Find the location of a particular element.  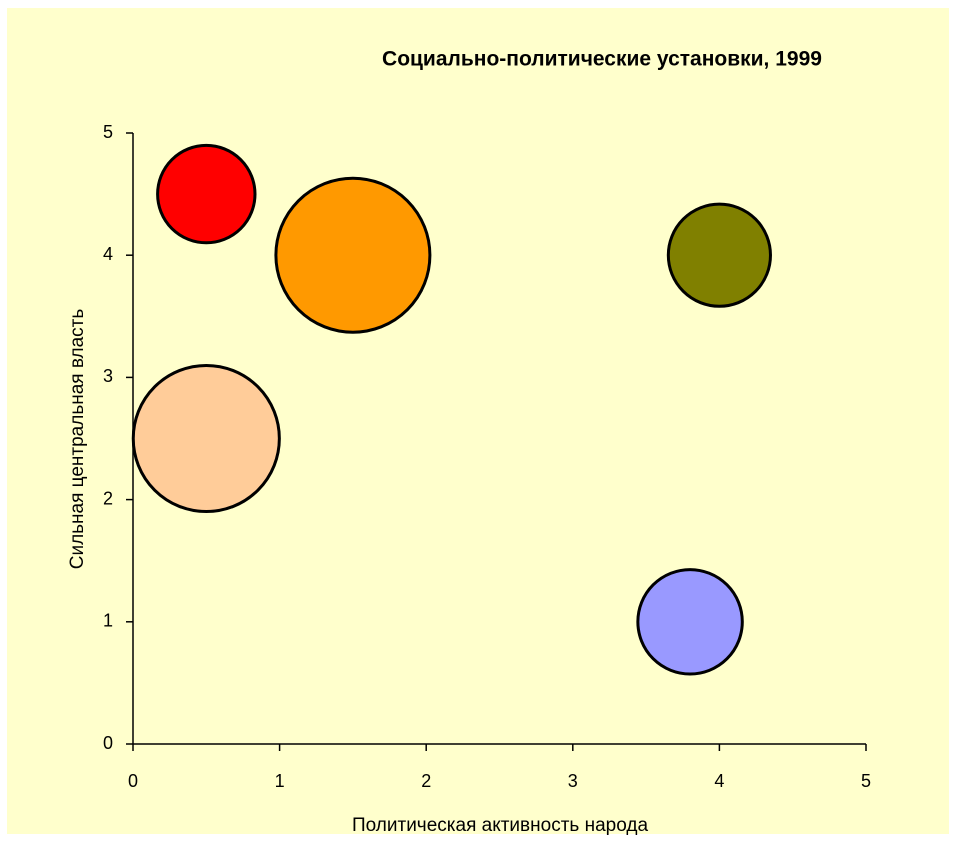

x-tick-label: 1 is located at coordinates (280, 781).